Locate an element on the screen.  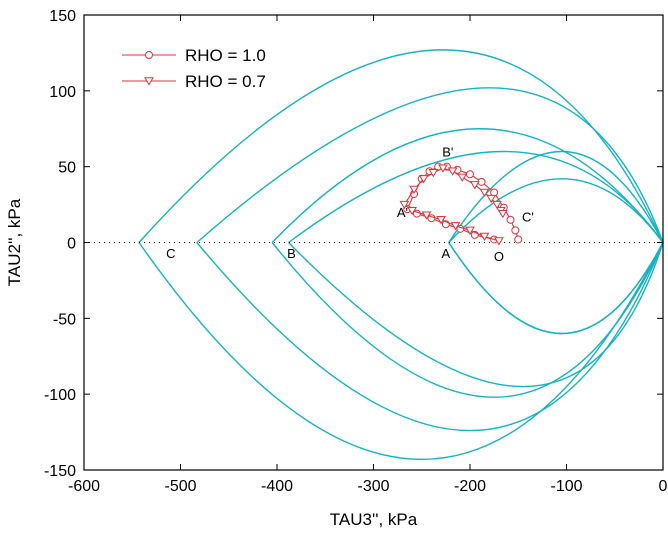
point-label: O is located at coordinates (499, 256).